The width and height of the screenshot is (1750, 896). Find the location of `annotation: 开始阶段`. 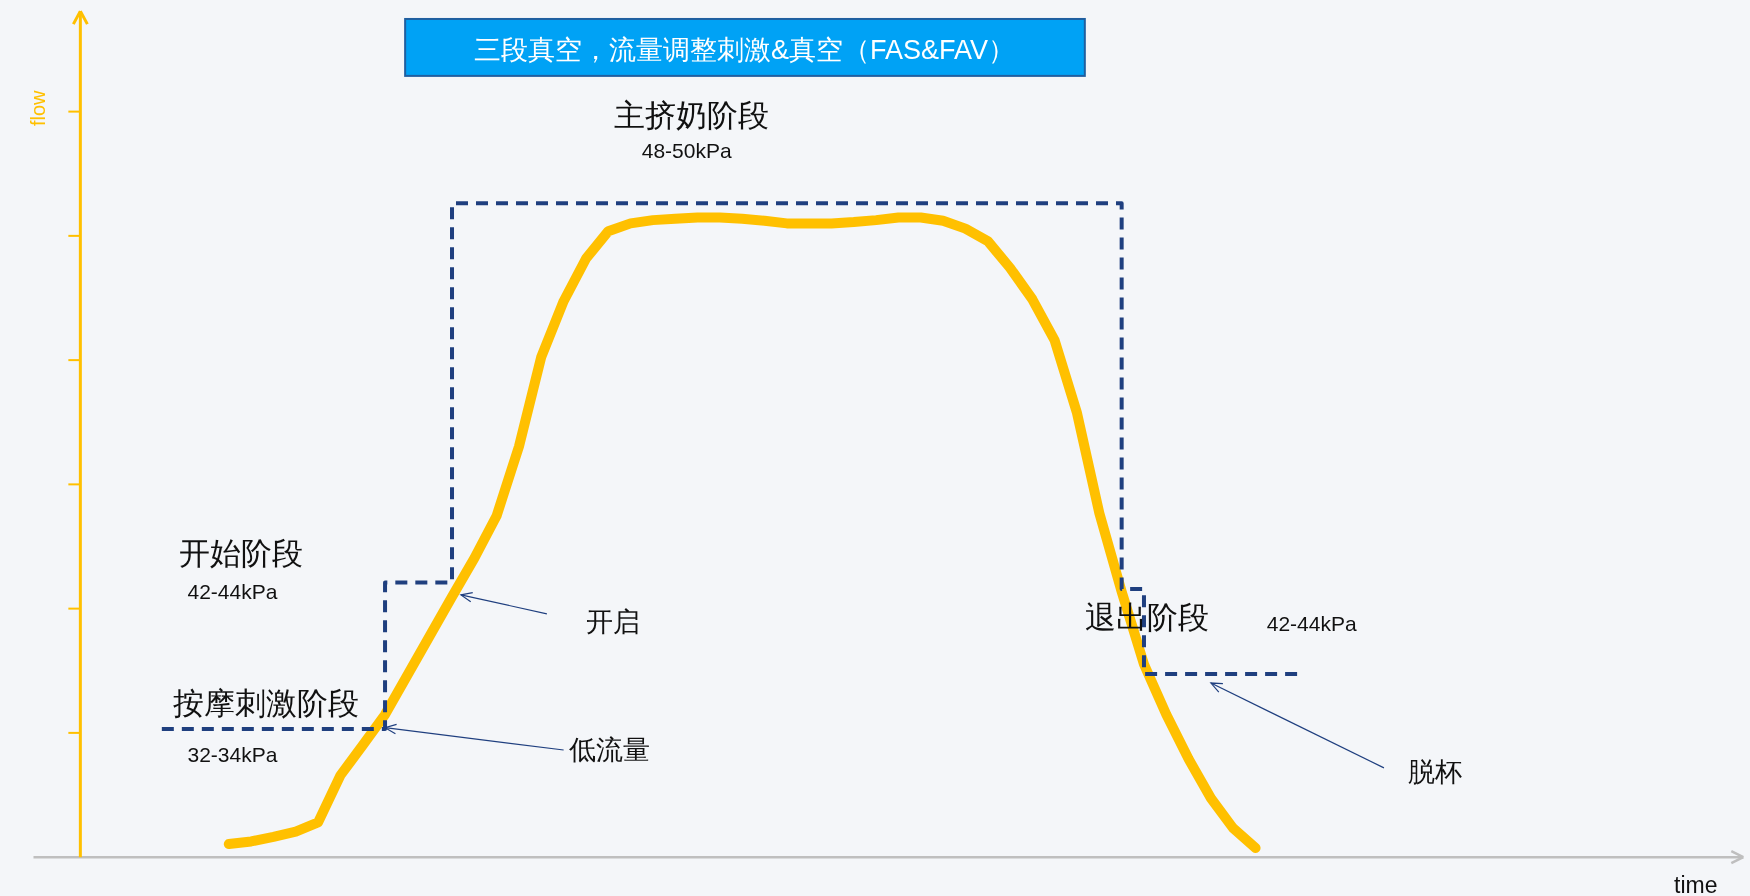

annotation: 开始阶段 is located at coordinates (240, 553).